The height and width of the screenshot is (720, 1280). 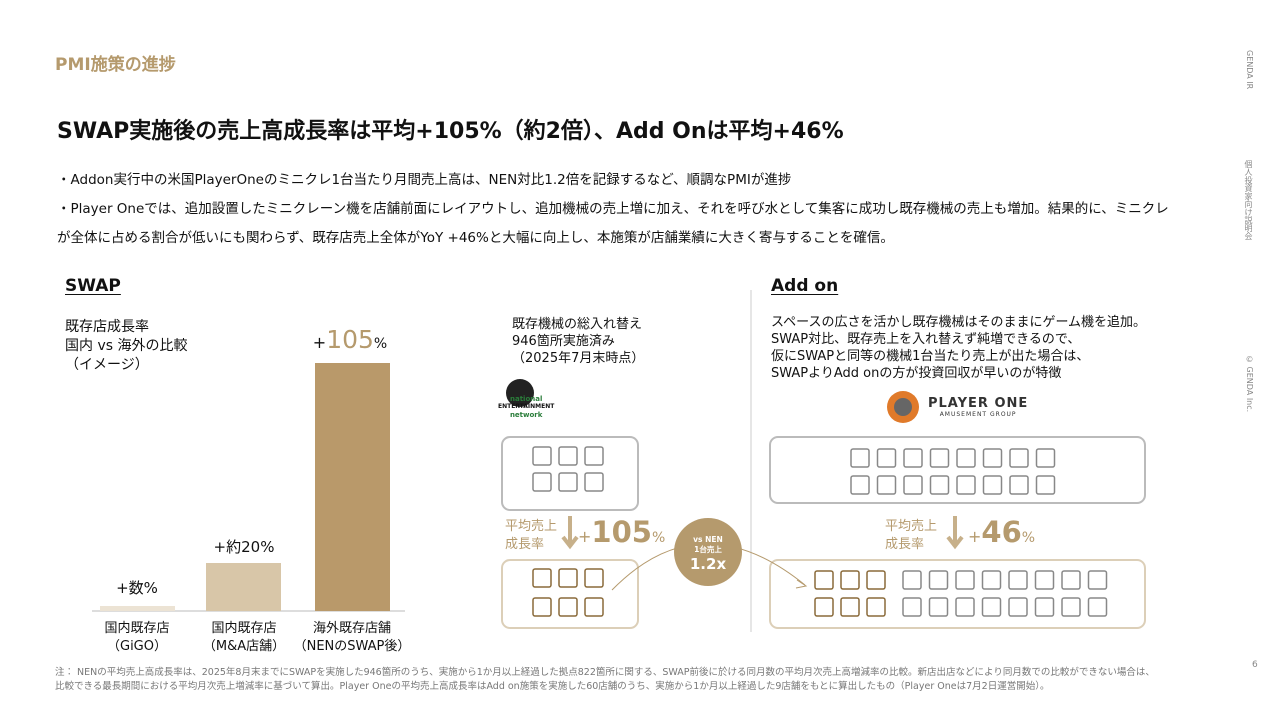 What do you see at coordinates (137, 588) in the screenshot?
I see `bar-label: +数%` at bounding box center [137, 588].